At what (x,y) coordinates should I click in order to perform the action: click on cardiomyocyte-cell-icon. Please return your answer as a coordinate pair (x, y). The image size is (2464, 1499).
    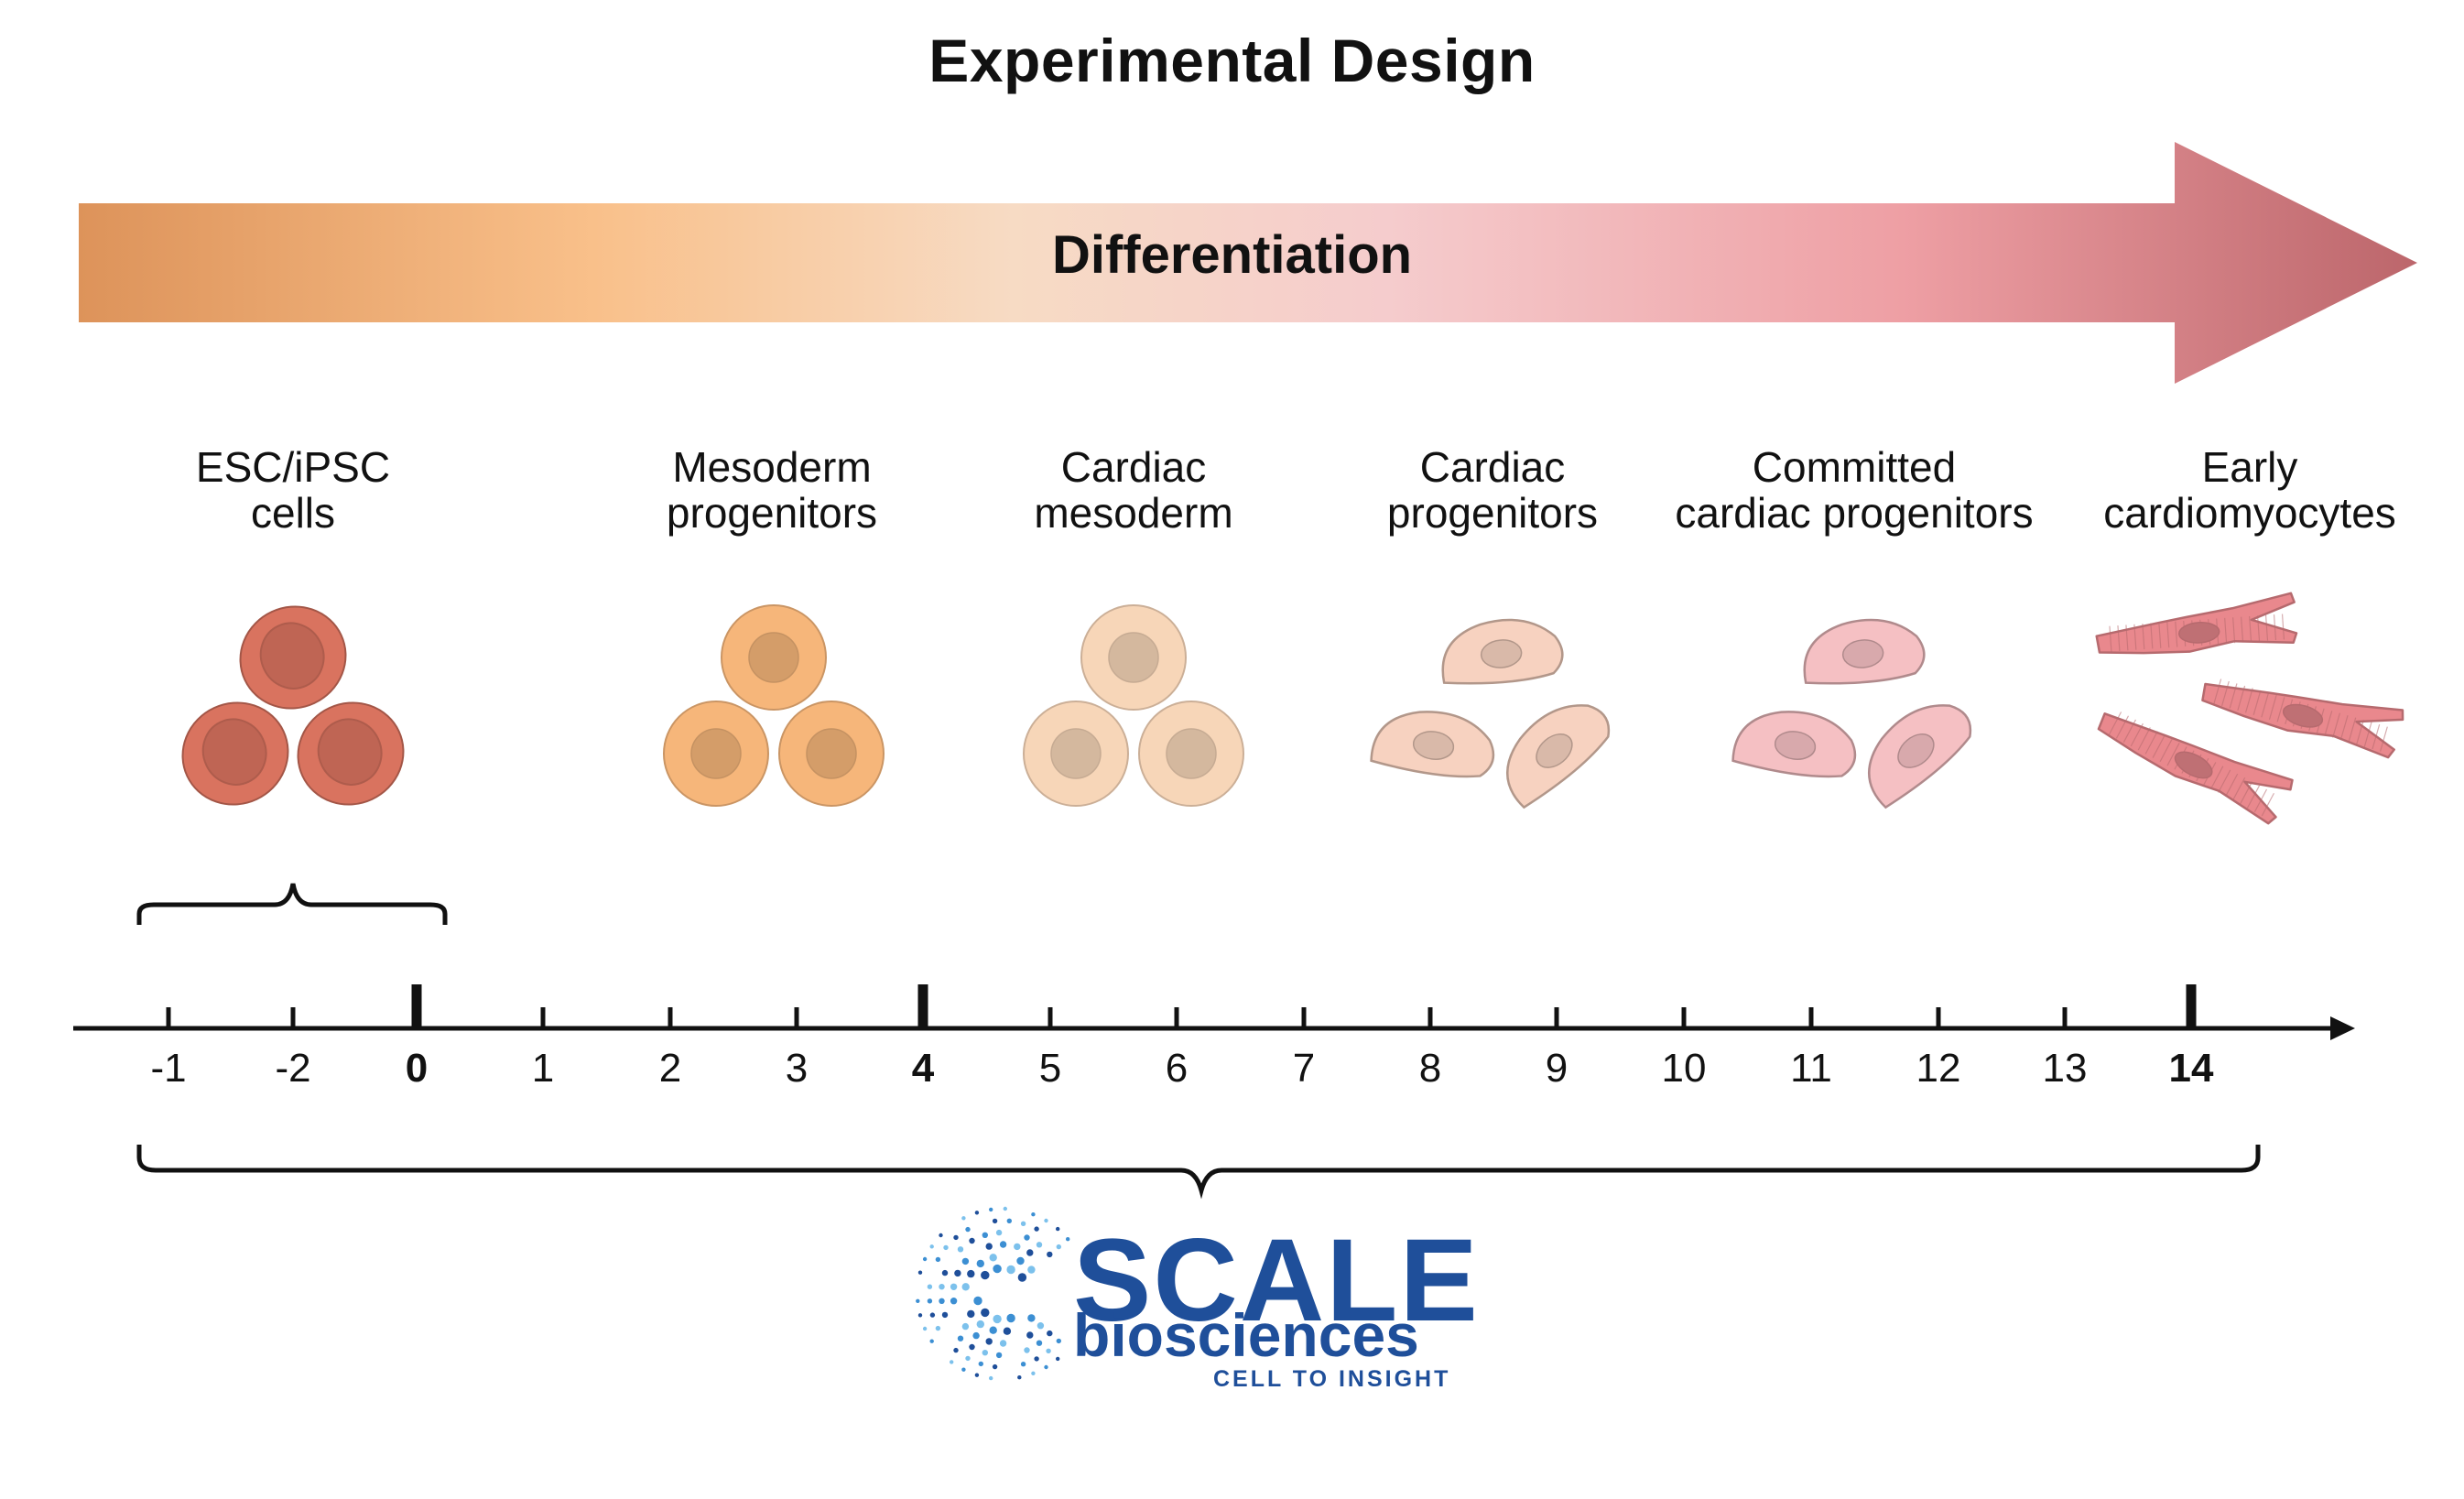
    Looking at the image, I should click on (2249, 708).